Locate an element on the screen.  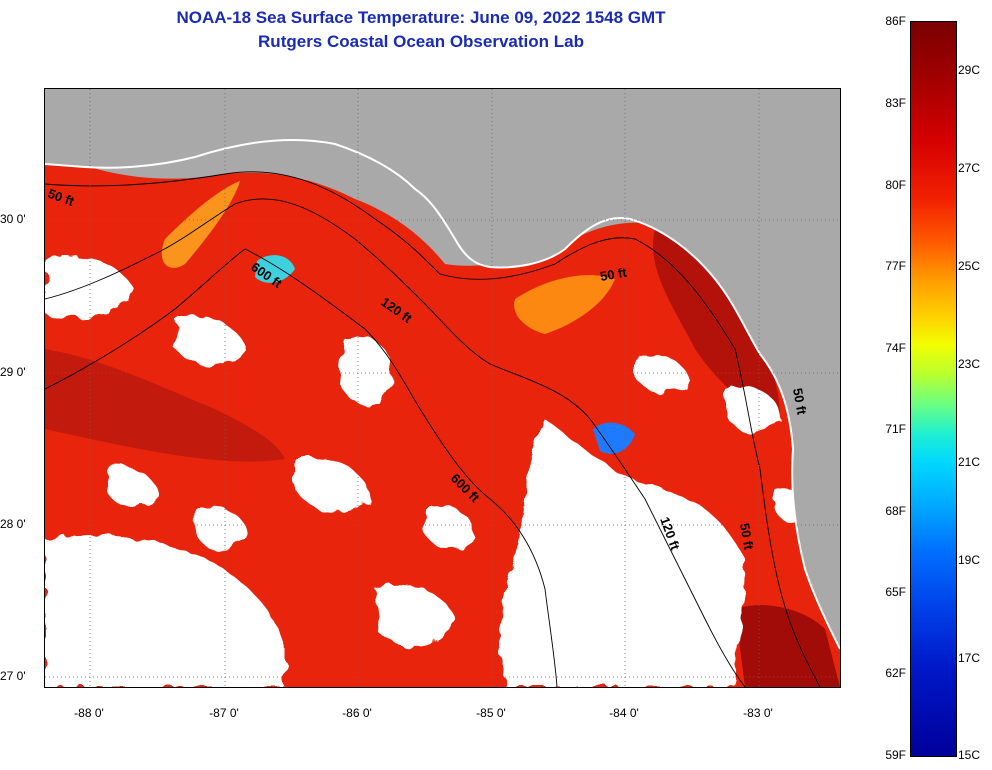
map-subtitle: Rutgers Coastal Ocean Observation Lab is located at coordinates (421, 41).